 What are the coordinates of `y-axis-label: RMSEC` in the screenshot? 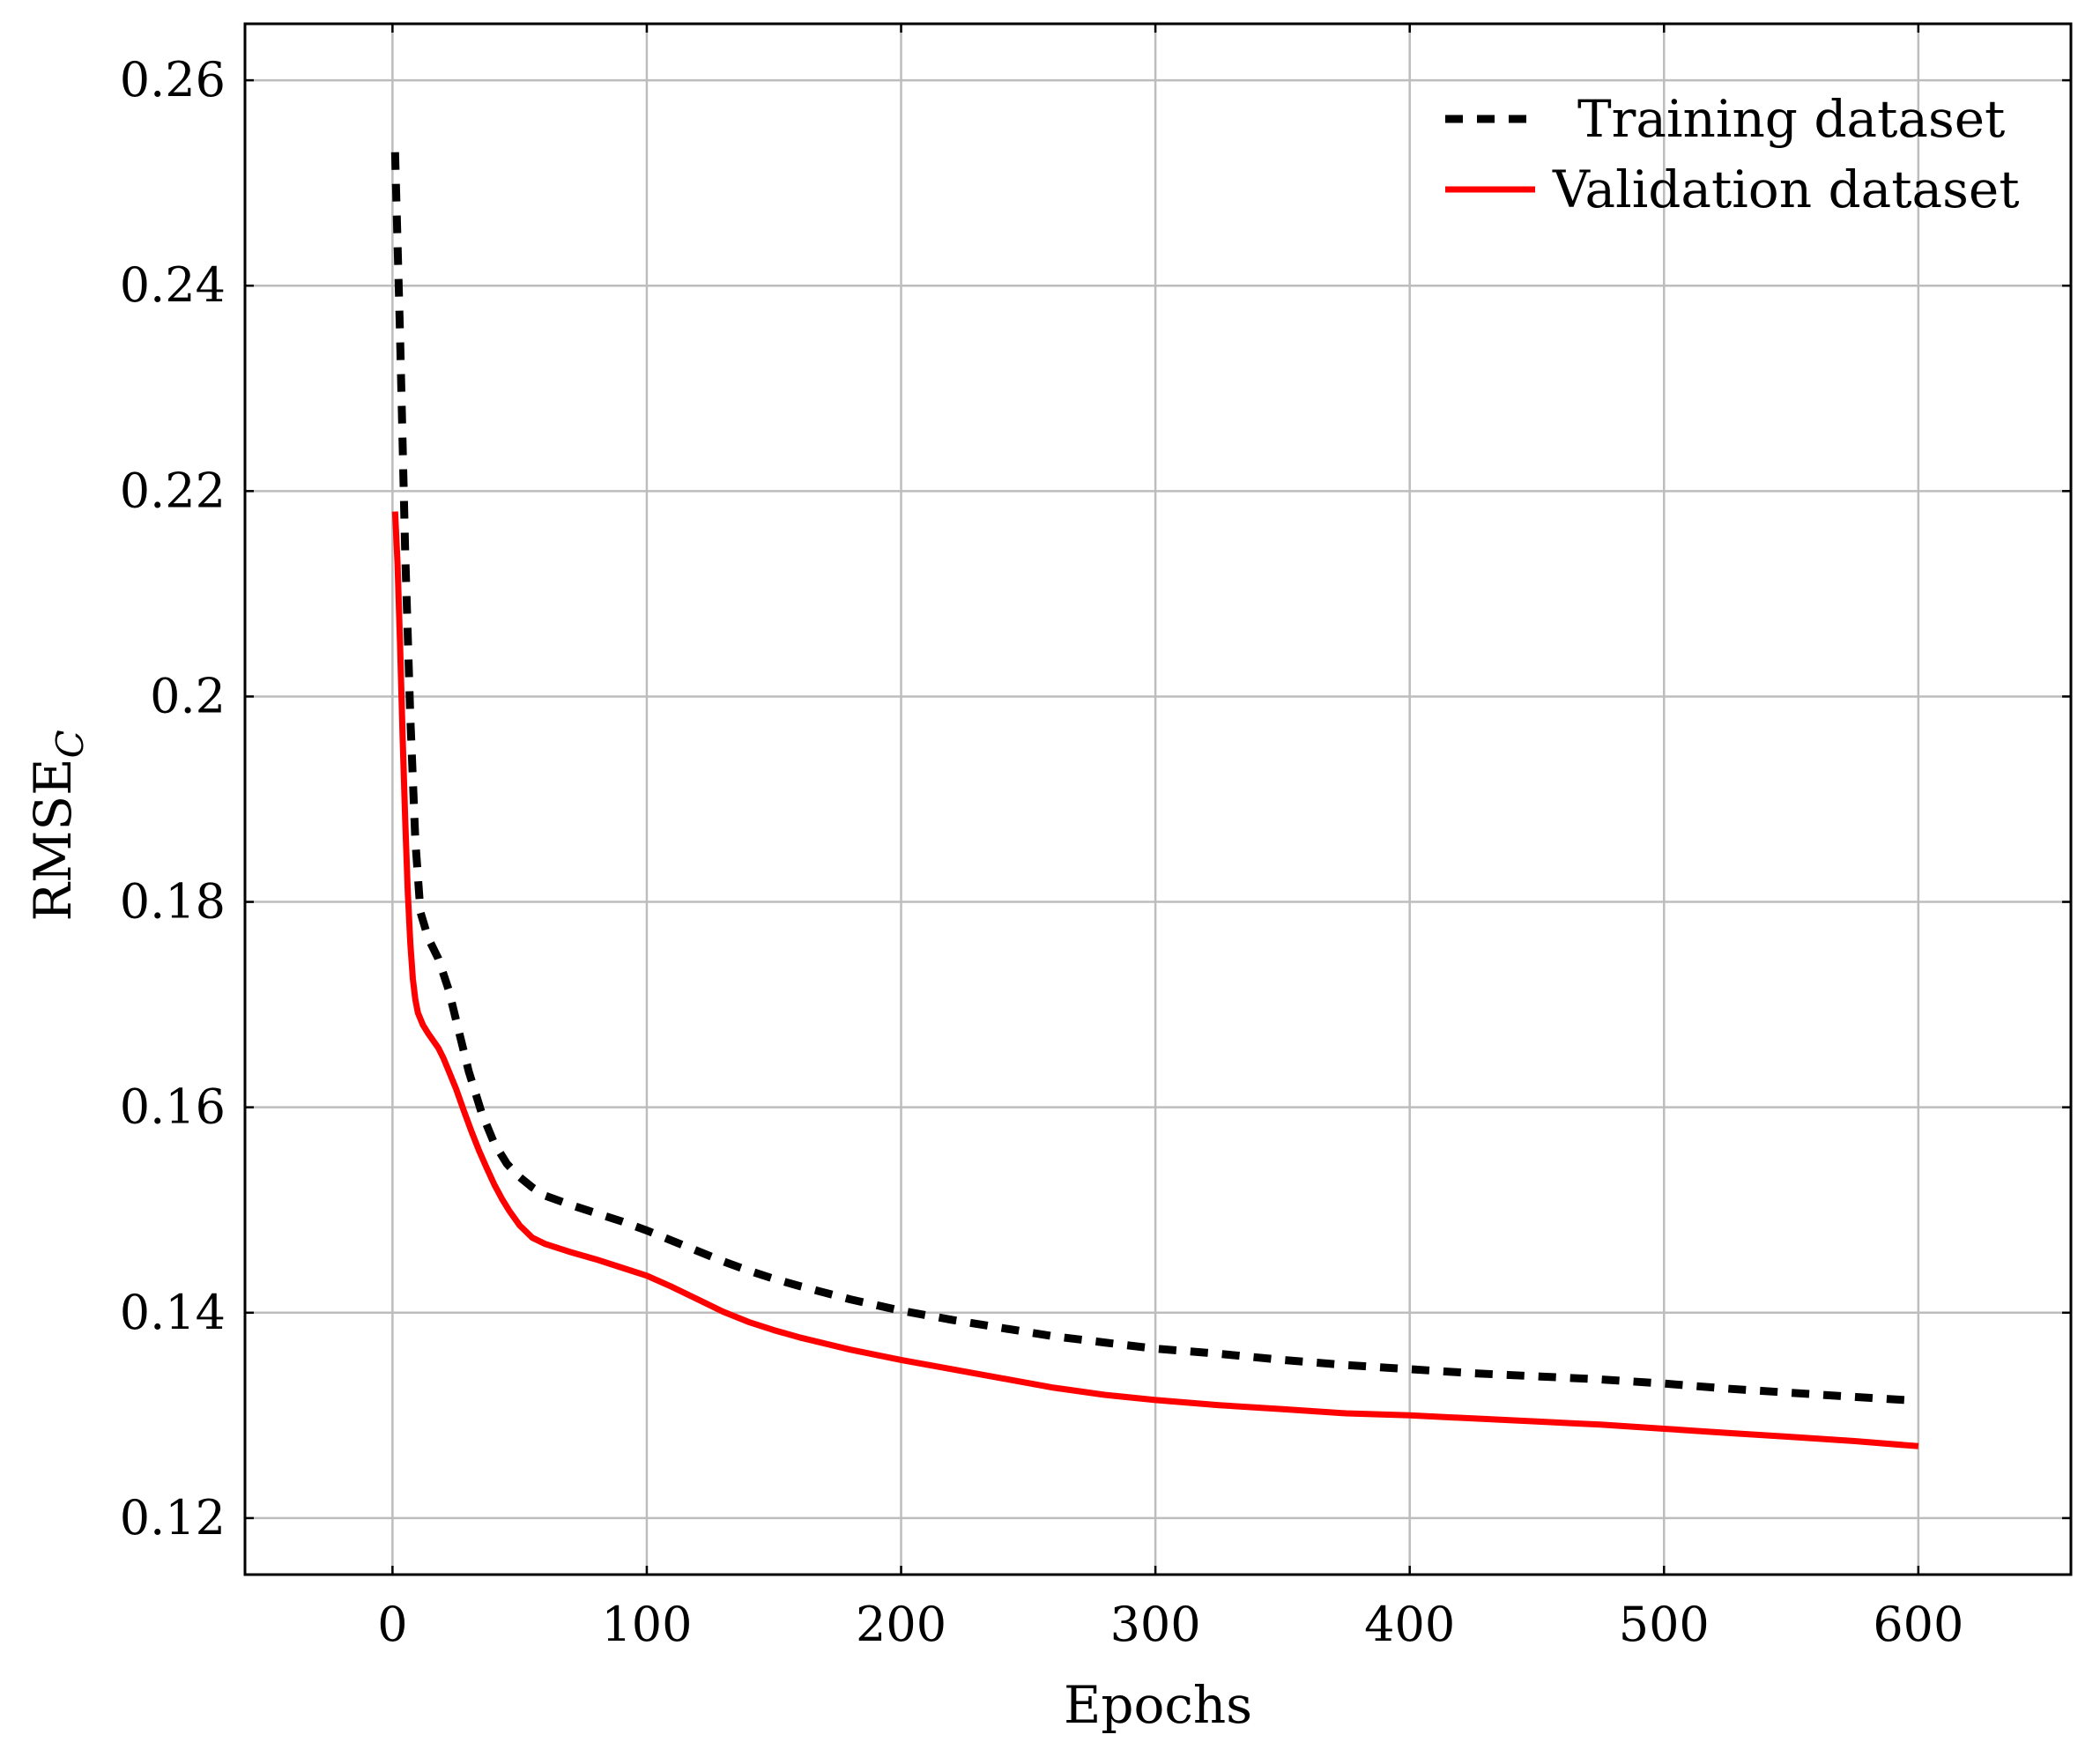 It's located at (57, 825).